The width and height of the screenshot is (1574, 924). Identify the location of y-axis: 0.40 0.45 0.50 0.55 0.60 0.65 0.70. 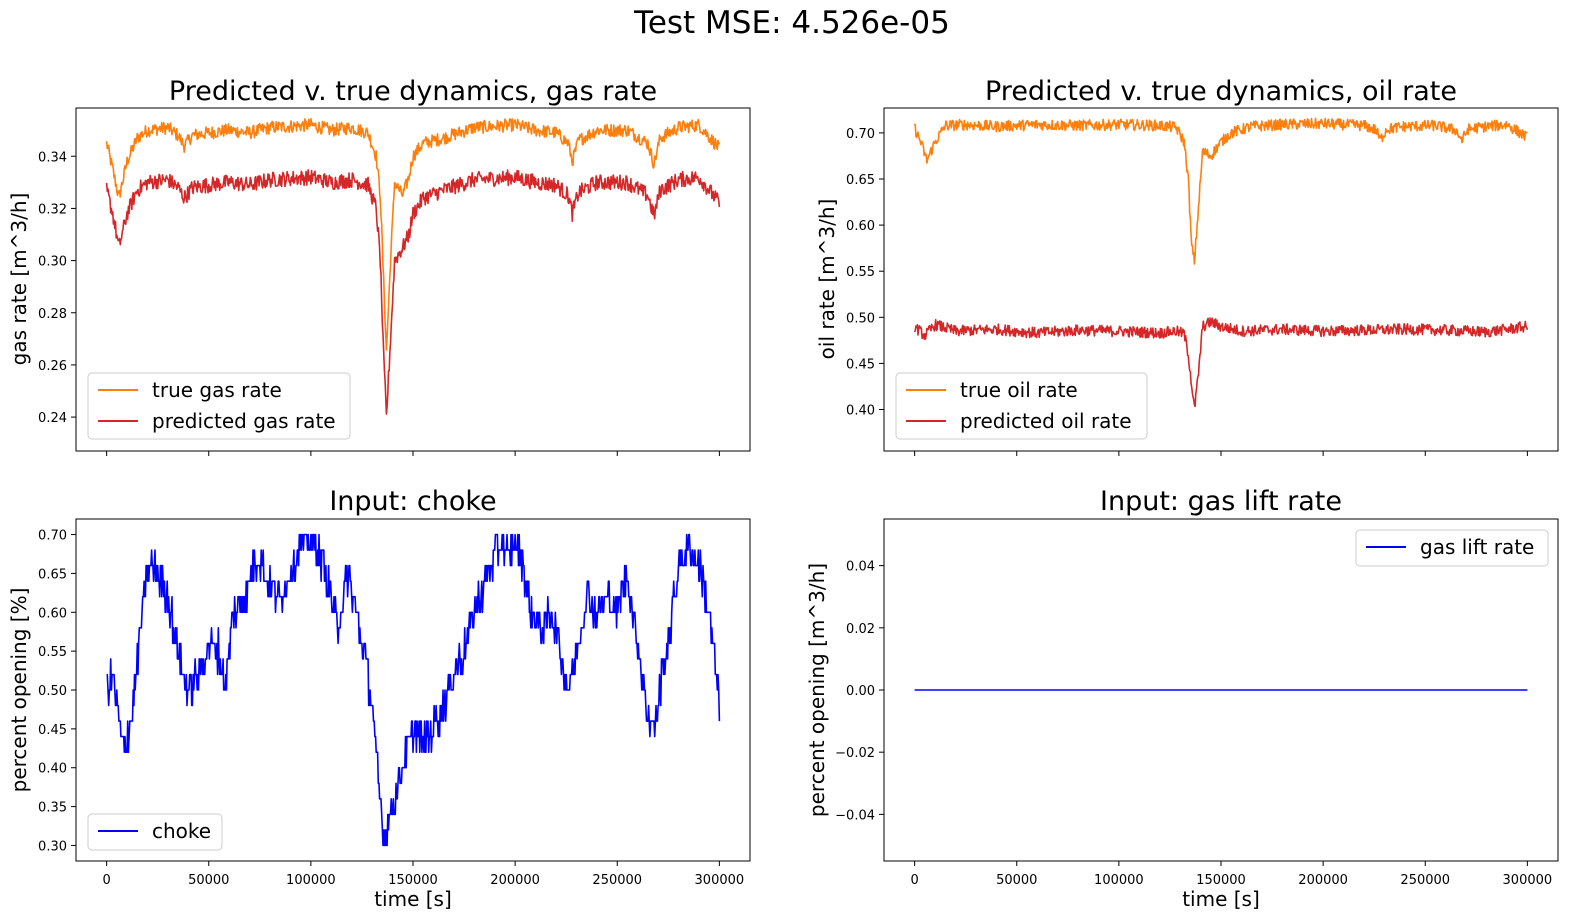
(865, 273).